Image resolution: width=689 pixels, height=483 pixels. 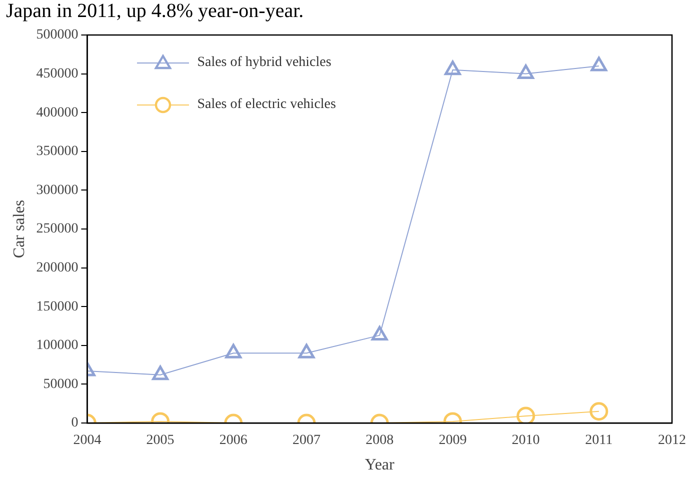 What do you see at coordinates (526, 440) in the screenshot?
I see `x-tick-label: 2010` at bounding box center [526, 440].